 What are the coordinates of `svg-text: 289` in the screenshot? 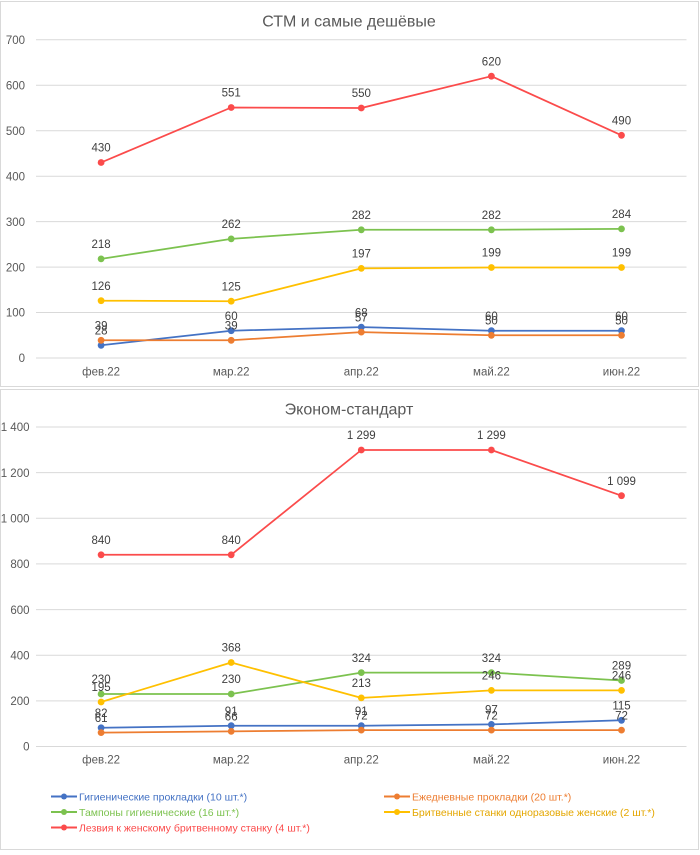 It's located at (621, 667).